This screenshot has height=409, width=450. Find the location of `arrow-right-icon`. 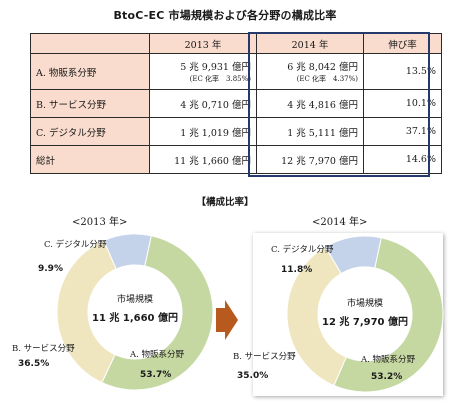

arrow-right-icon is located at coordinates (227, 320).